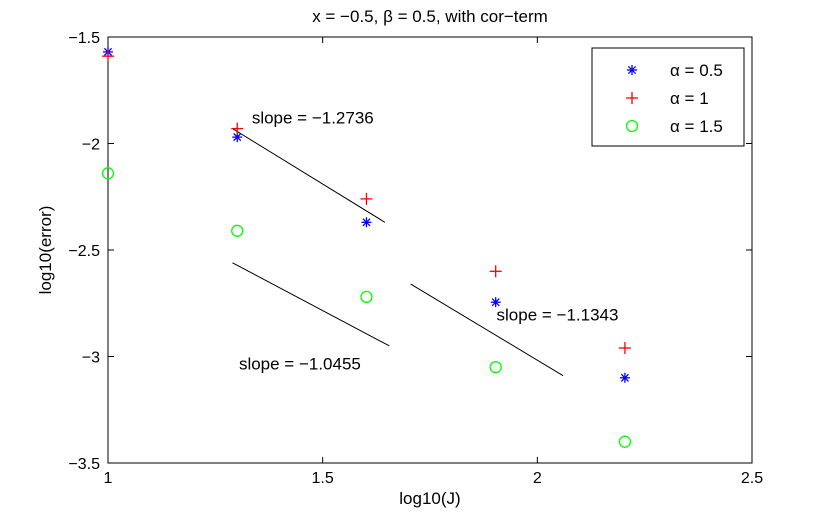 The image size is (830, 525). What do you see at coordinates (668, 97) in the screenshot?
I see `legend-box` at bounding box center [668, 97].